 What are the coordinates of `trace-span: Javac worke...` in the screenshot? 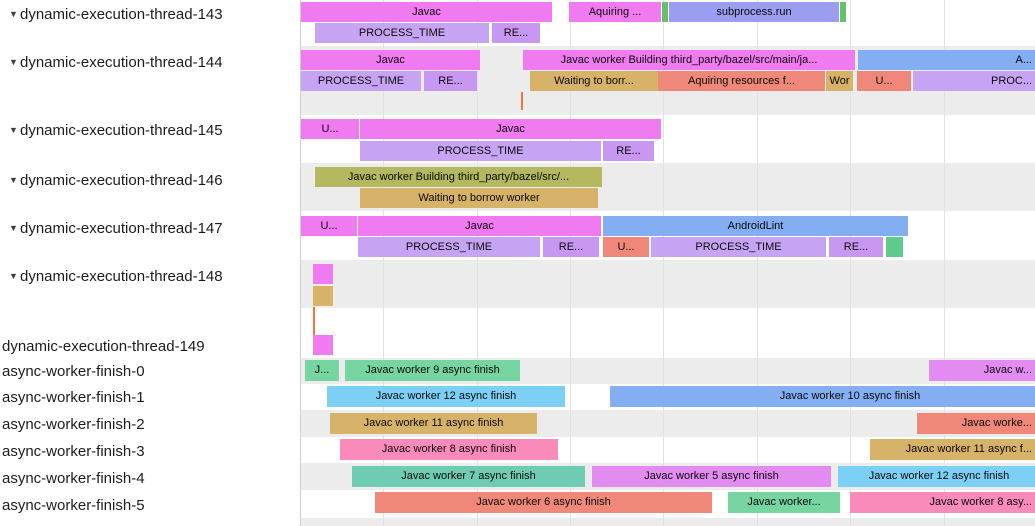 It's located at (976, 423).